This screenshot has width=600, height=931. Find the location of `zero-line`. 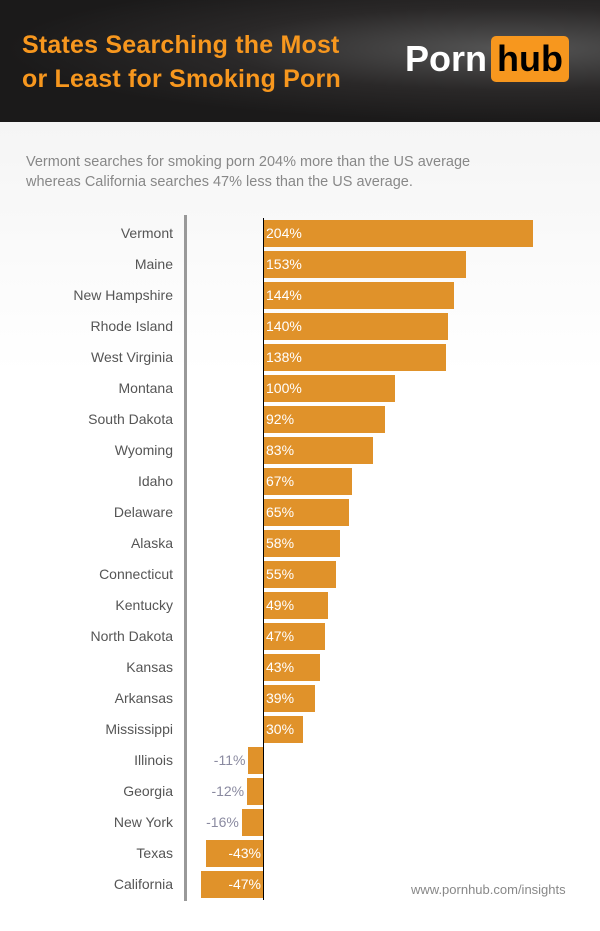

zero-line is located at coordinates (263, 559).